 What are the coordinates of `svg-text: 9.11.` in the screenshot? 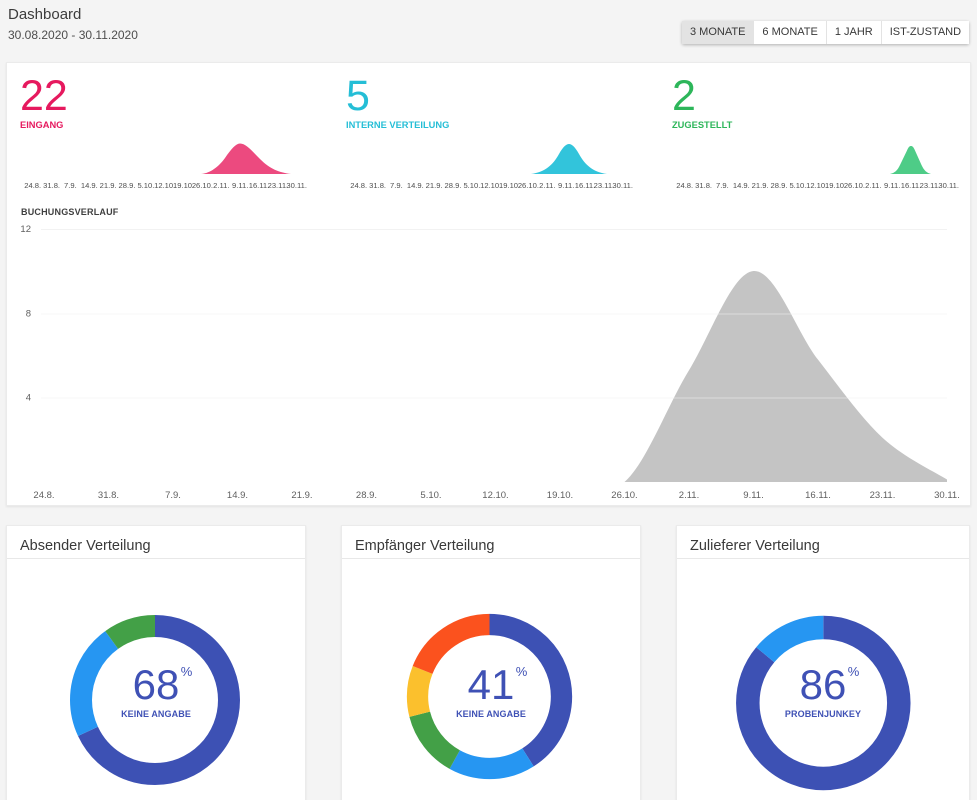 It's located at (753, 495).